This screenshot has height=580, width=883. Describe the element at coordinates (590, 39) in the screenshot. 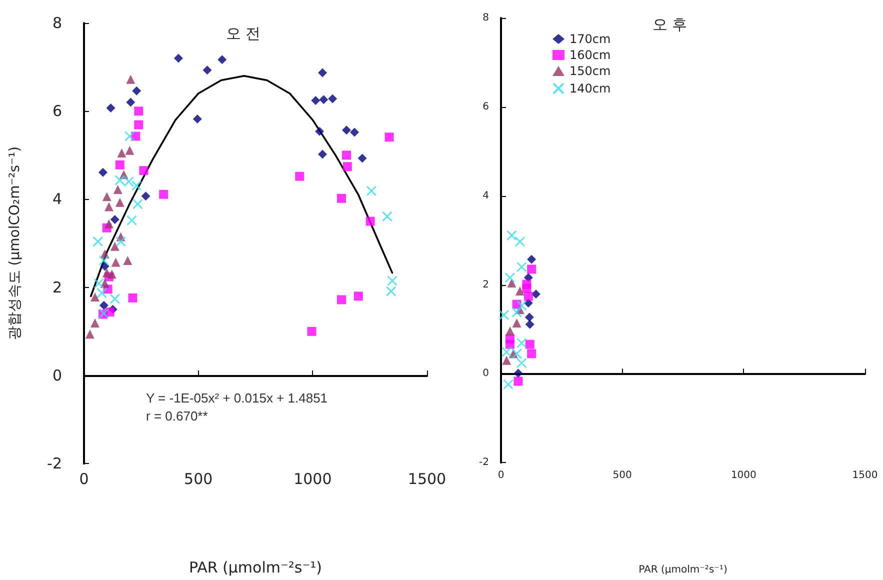

I see `legend-label: 170cm` at that location.